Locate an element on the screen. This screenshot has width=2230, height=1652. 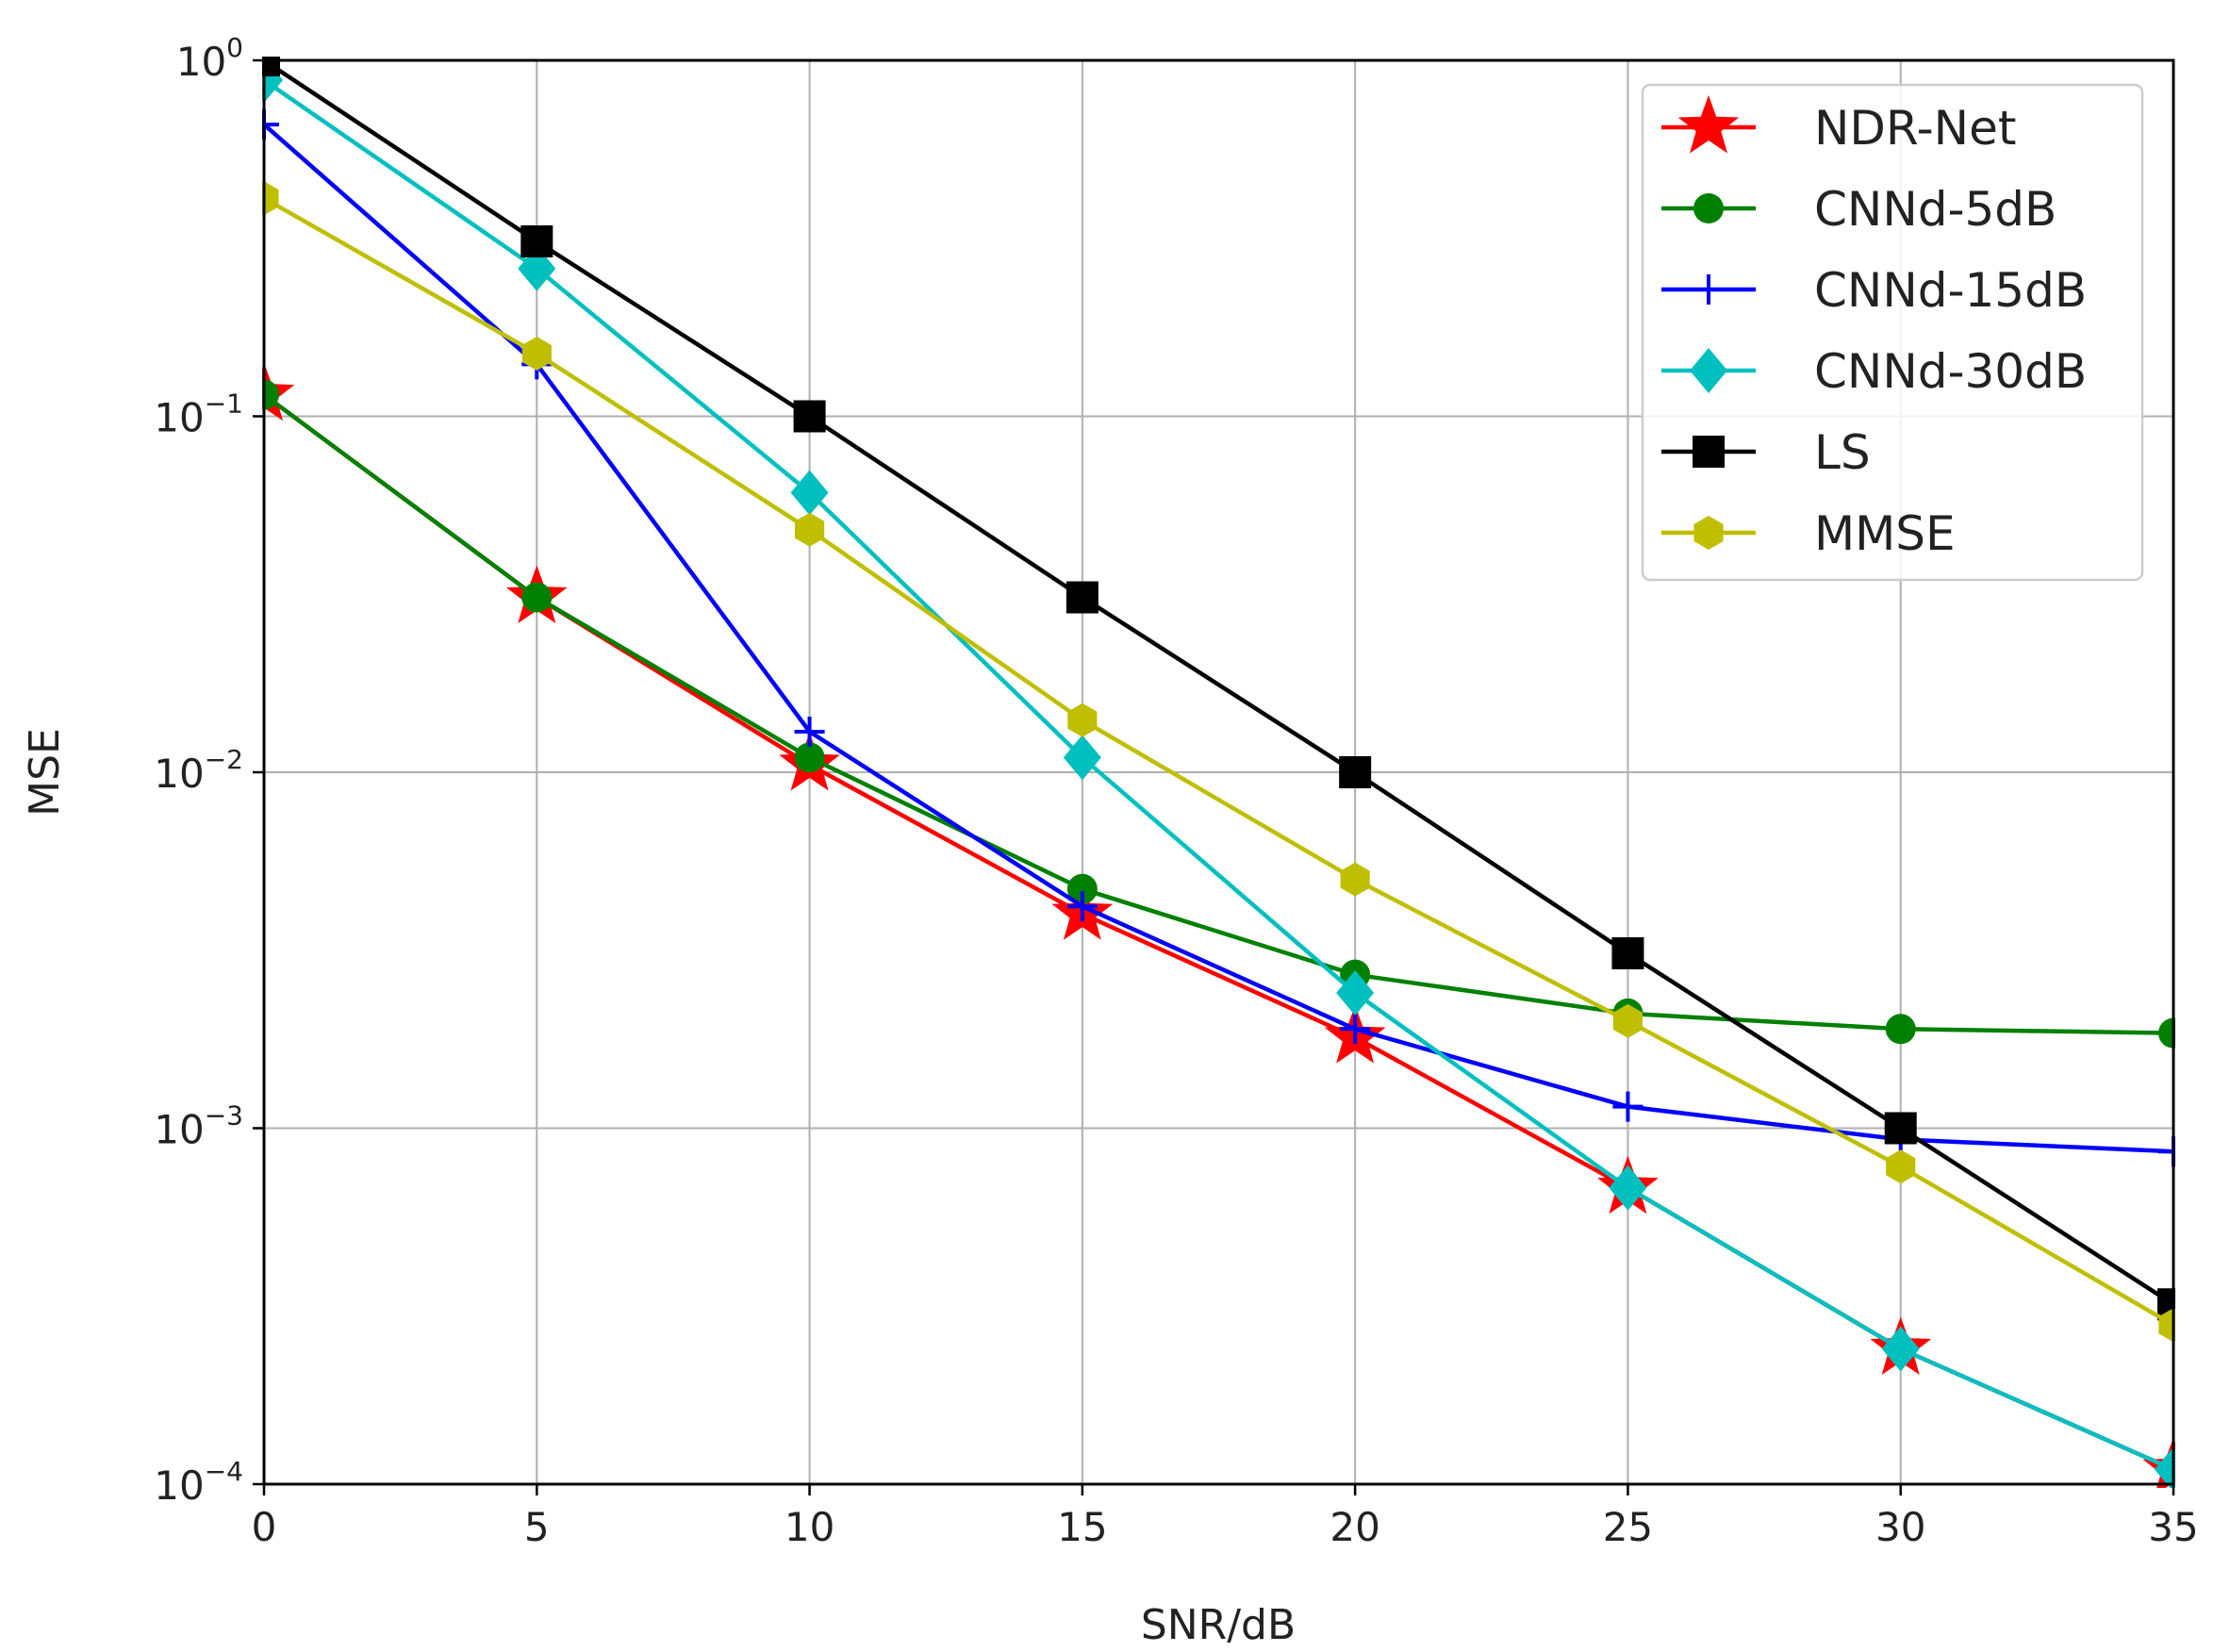
y-tick-label: 10⁻³ is located at coordinates (199, 1126).